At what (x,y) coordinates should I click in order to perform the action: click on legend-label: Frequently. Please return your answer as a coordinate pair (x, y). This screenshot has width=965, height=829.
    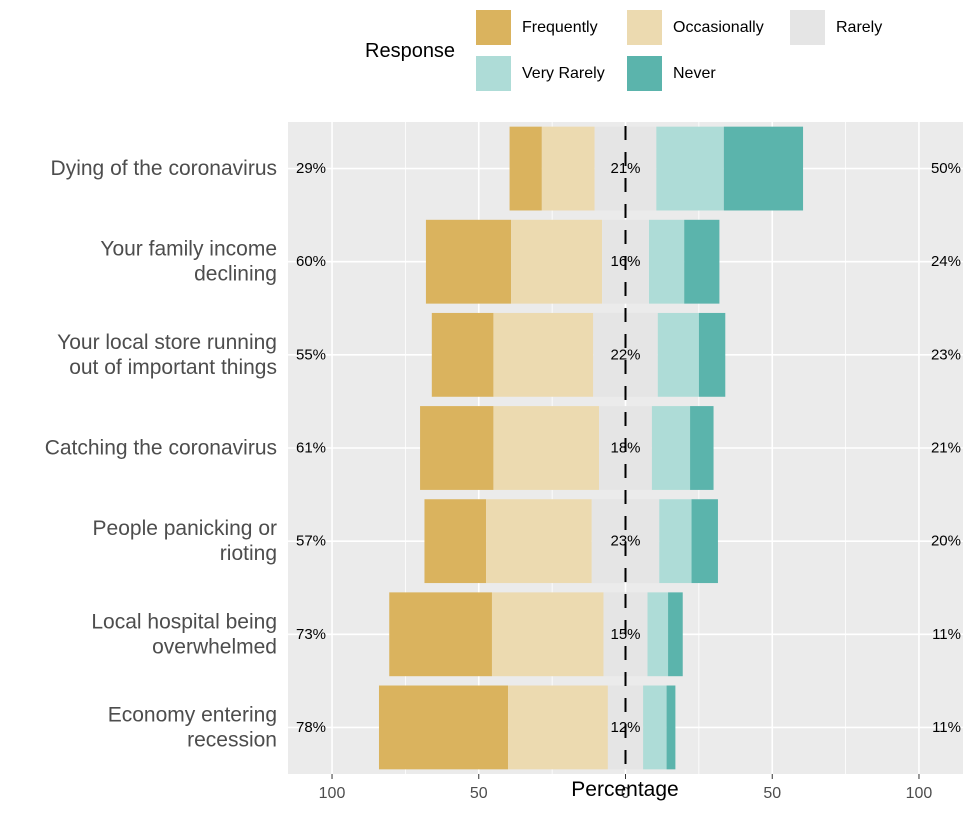
    Looking at the image, I should click on (560, 27).